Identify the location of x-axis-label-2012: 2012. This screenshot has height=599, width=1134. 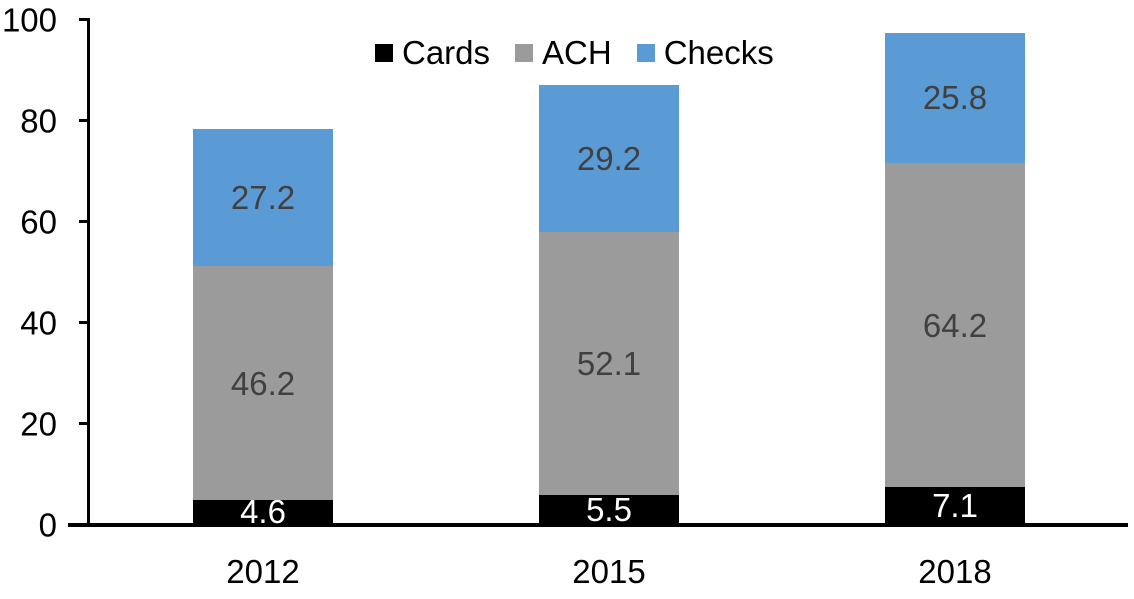
(263, 571).